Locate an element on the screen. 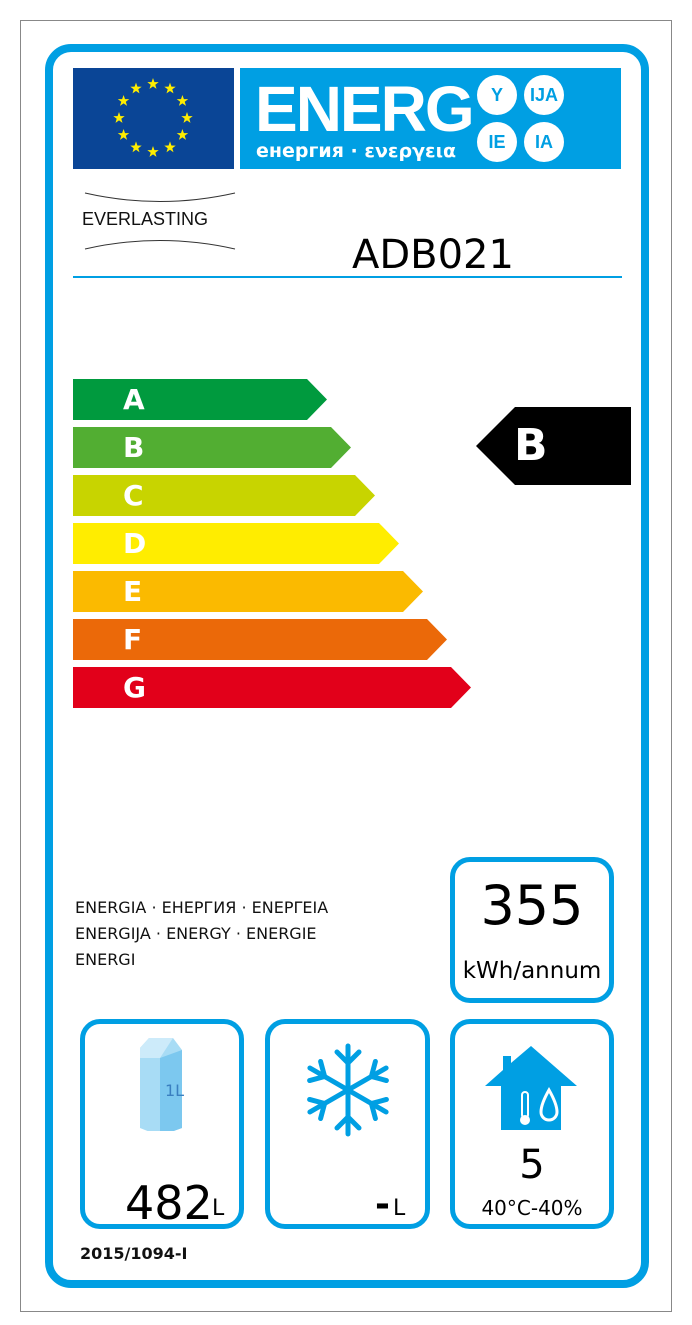 This screenshot has height=1325, width=692. efficiency-bar-e: E is located at coordinates (248, 591).